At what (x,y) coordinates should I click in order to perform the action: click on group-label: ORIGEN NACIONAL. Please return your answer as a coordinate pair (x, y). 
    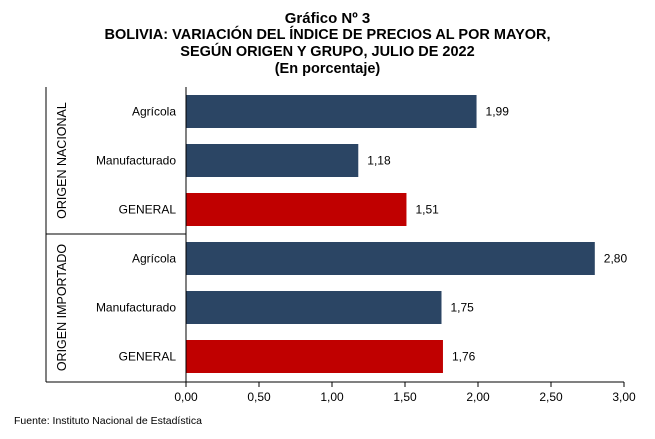
    Looking at the image, I should click on (62, 160).